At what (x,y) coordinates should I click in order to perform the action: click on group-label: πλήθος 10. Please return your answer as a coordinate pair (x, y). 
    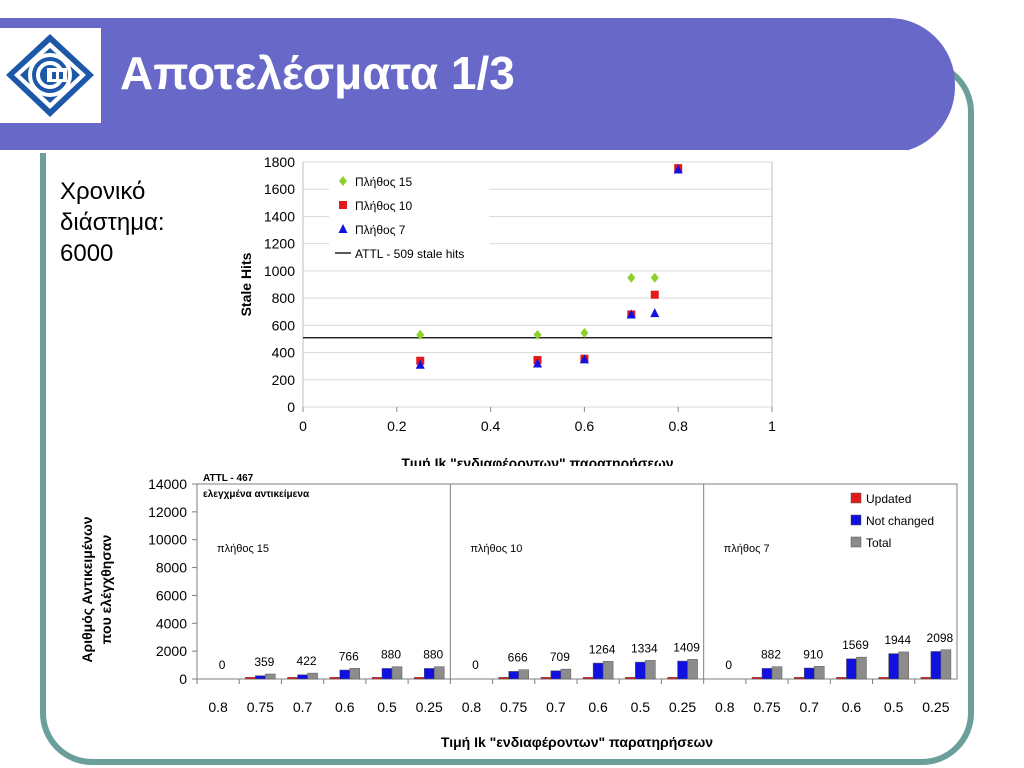
    Looking at the image, I should click on (496, 549).